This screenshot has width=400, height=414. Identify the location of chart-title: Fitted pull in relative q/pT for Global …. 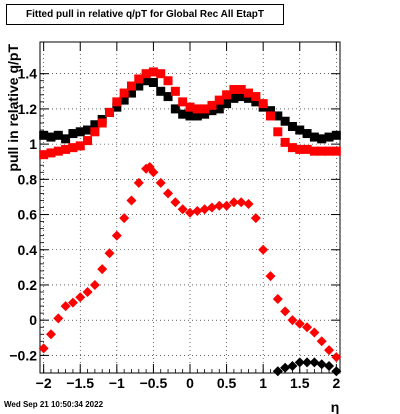
(145, 14).